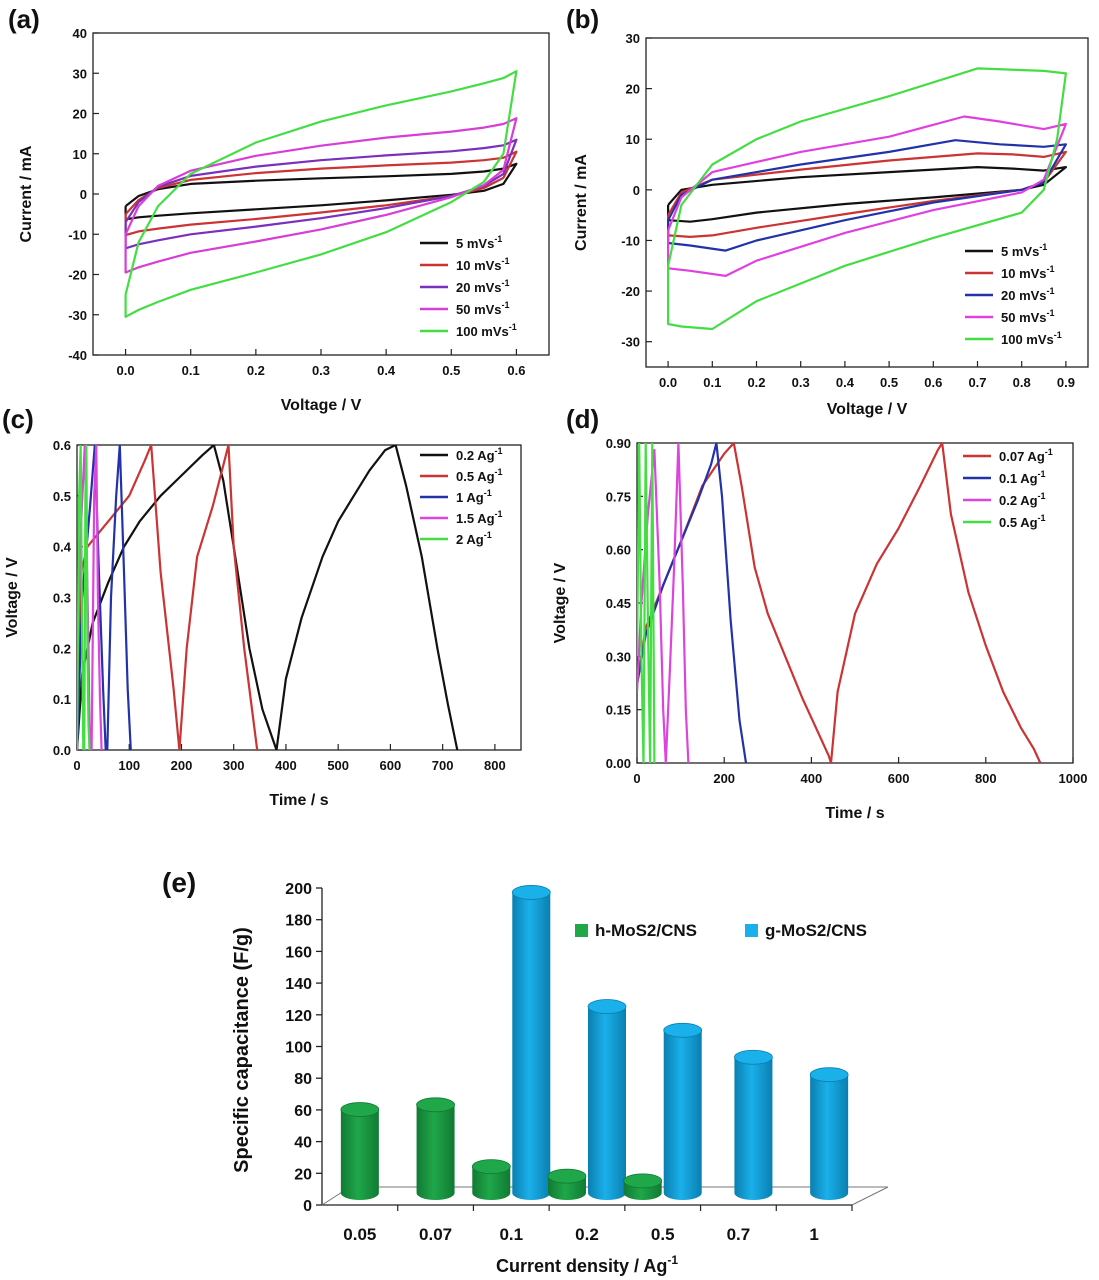  Describe the element at coordinates (256, 370) in the screenshot. I see `x-tick-label: 0.2` at that location.